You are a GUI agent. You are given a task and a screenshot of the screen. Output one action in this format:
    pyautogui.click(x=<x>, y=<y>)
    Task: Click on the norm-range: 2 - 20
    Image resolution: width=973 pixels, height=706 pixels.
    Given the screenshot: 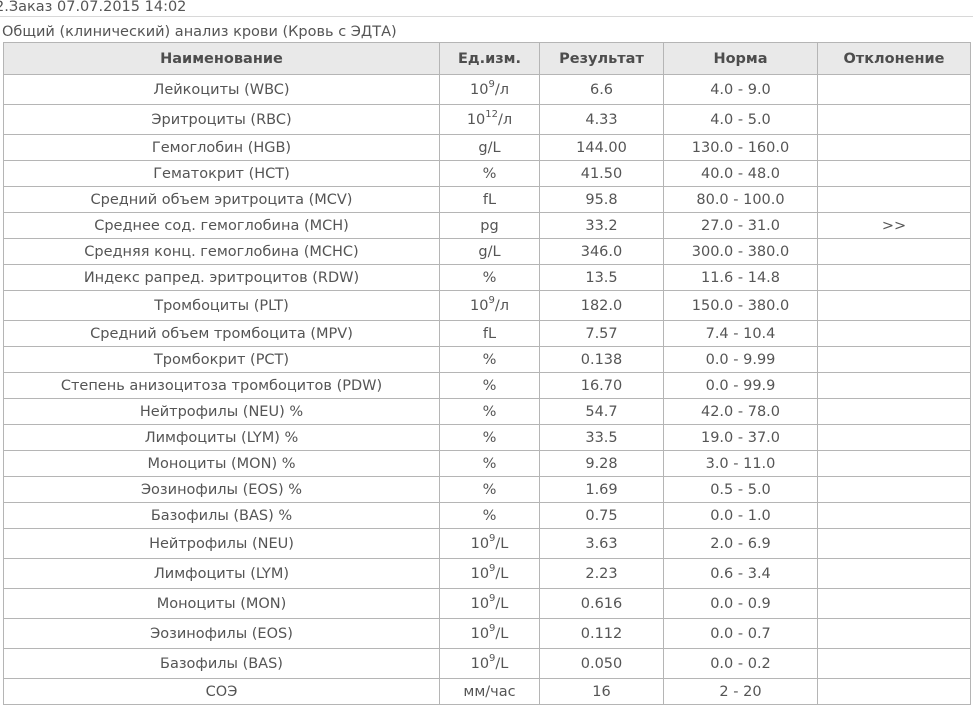 What is the action you would take?
    pyautogui.click(x=740, y=691)
    